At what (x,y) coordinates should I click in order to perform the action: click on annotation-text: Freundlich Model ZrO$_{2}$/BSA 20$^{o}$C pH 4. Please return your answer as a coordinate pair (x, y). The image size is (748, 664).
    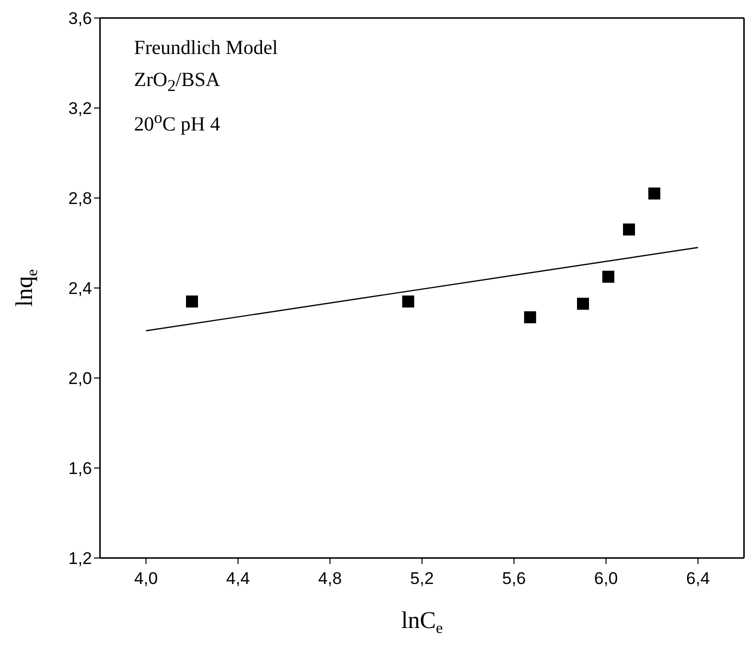
    Looking at the image, I should click on (206, 87).